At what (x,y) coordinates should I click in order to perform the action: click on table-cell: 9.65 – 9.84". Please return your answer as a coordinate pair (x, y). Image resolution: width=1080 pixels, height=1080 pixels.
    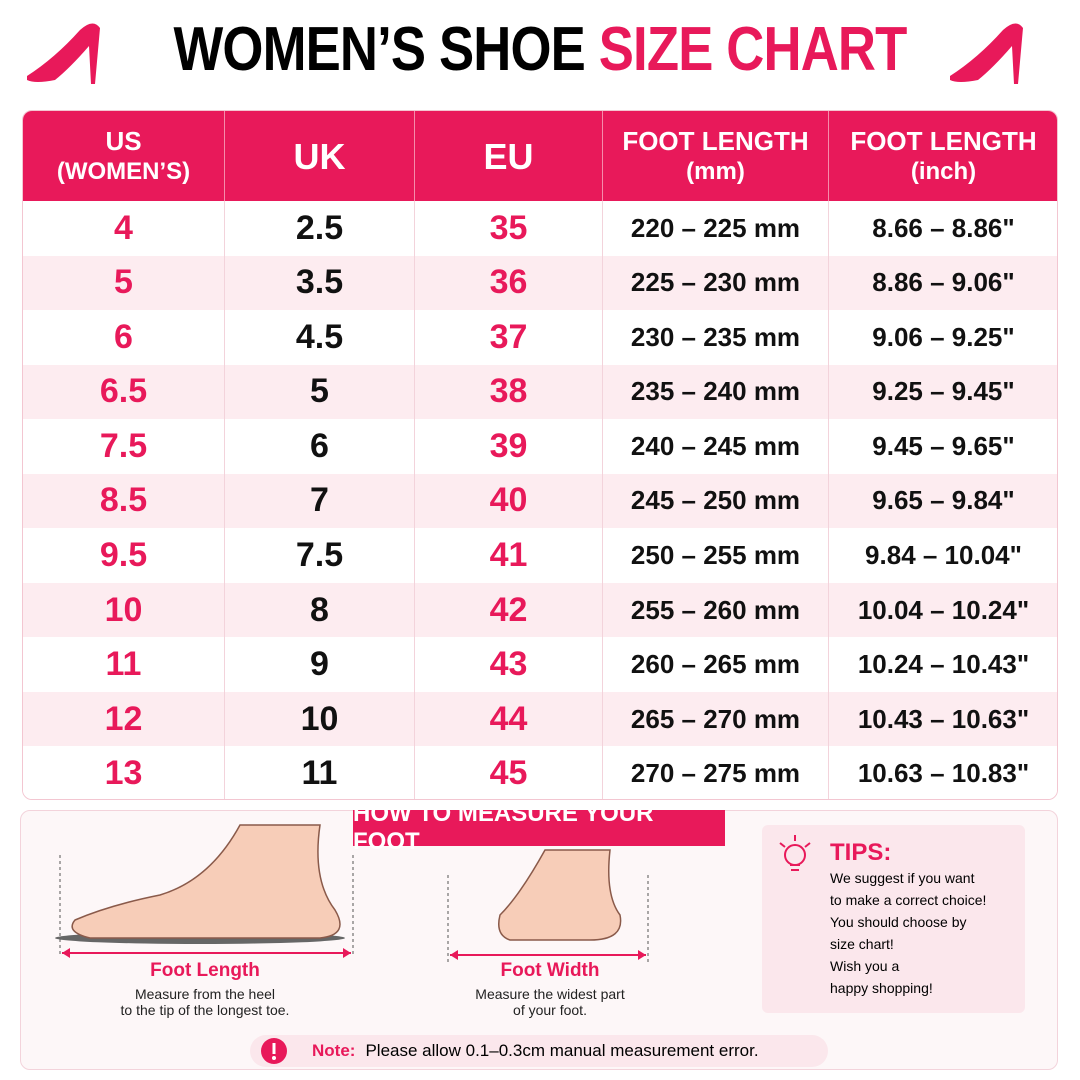
    Looking at the image, I should click on (943, 501).